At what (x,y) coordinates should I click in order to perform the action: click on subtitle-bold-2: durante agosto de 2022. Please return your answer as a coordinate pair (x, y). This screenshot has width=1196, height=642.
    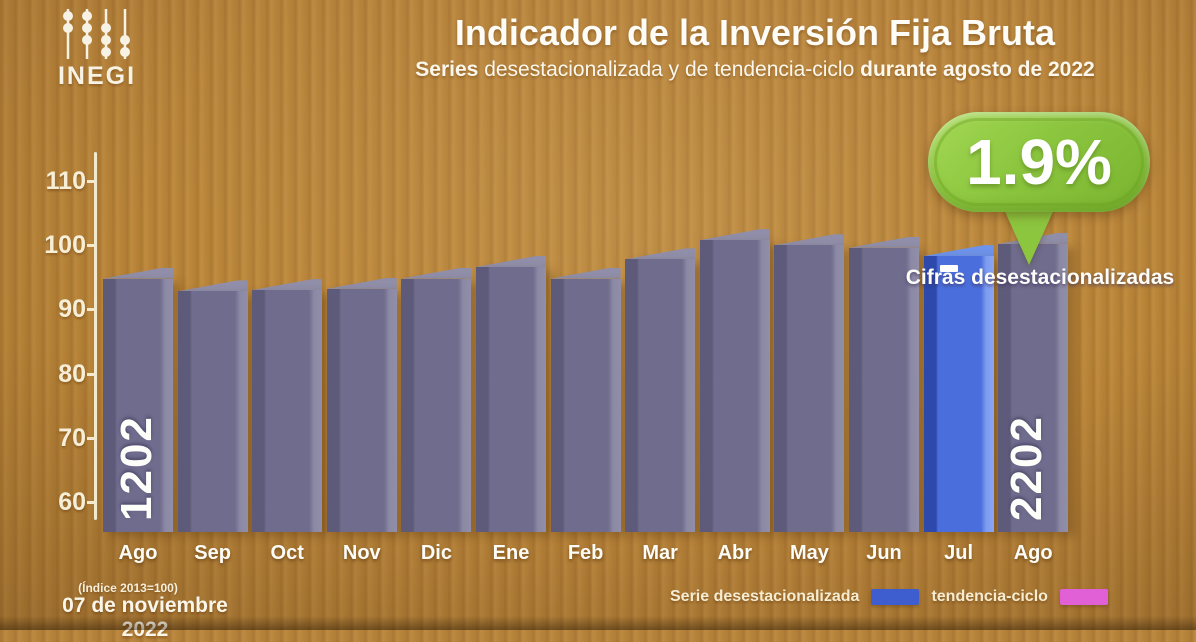
    Looking at the image, I should click on (977, 69).